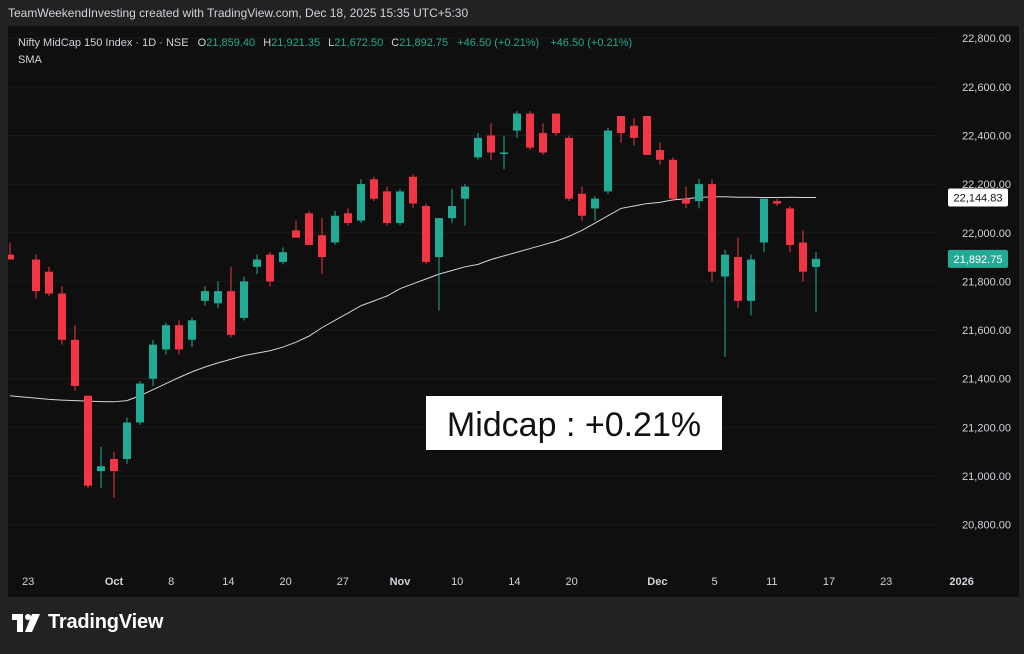  What do you see at coordinates (986, 136) in the screenshot?
I see `y-tick-label: 22,400.00` at bounding box center [986, 136].